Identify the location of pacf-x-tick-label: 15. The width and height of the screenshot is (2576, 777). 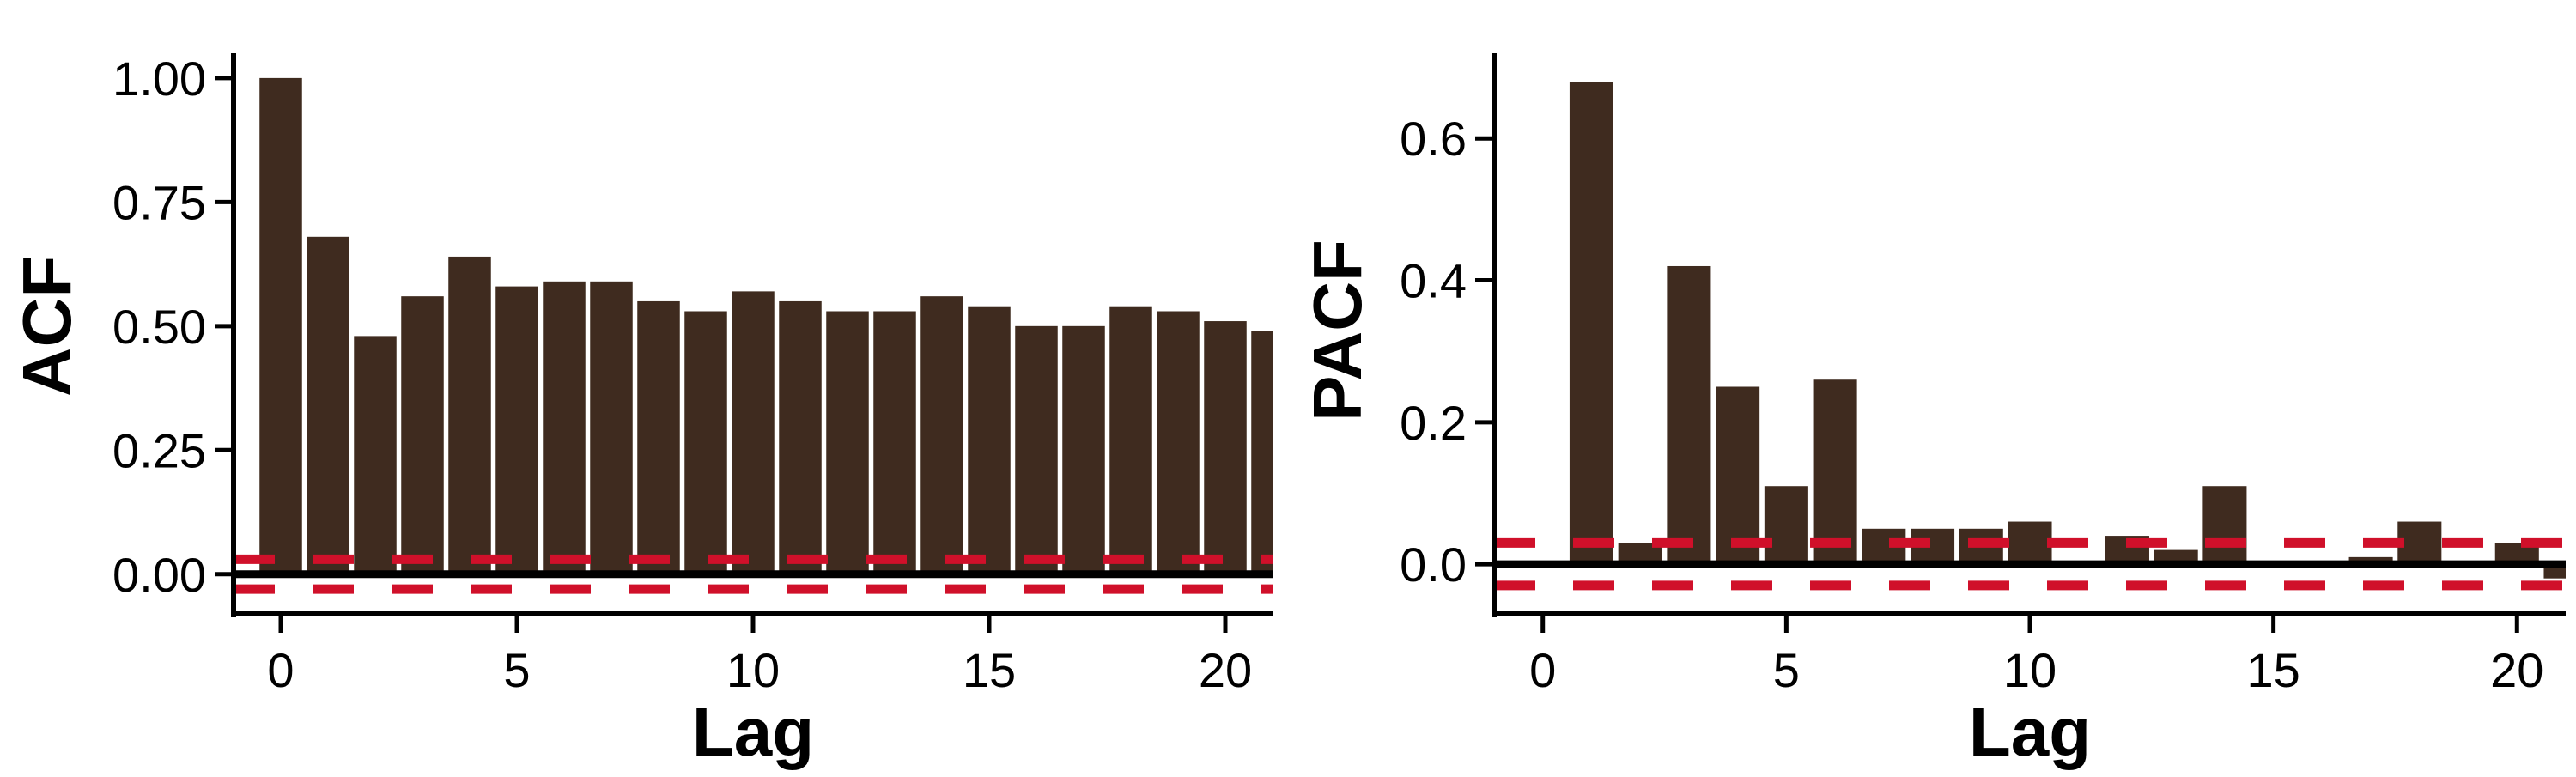
(2273, 670).